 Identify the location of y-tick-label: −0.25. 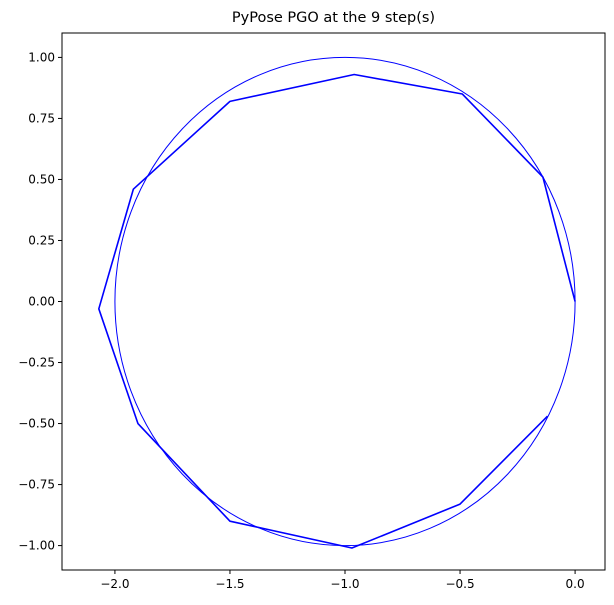
(36, 363).